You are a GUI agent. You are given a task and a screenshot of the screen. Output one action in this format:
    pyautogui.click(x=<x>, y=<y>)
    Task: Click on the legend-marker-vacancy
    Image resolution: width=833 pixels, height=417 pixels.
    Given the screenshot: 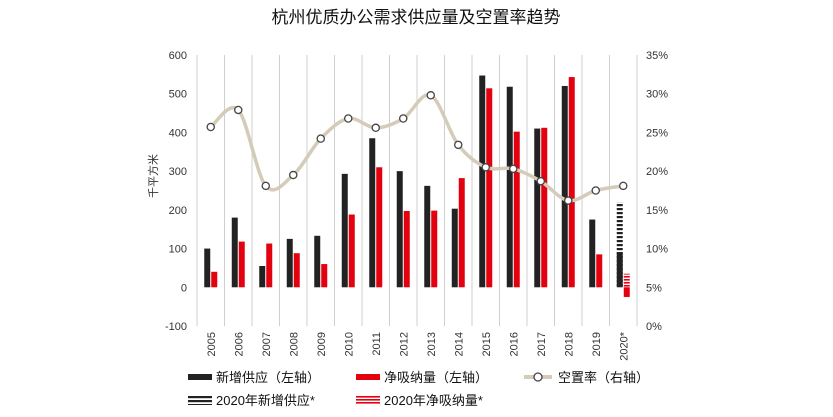 What is the action you would take?
    pyautogui.click(x=538, y=377)
    